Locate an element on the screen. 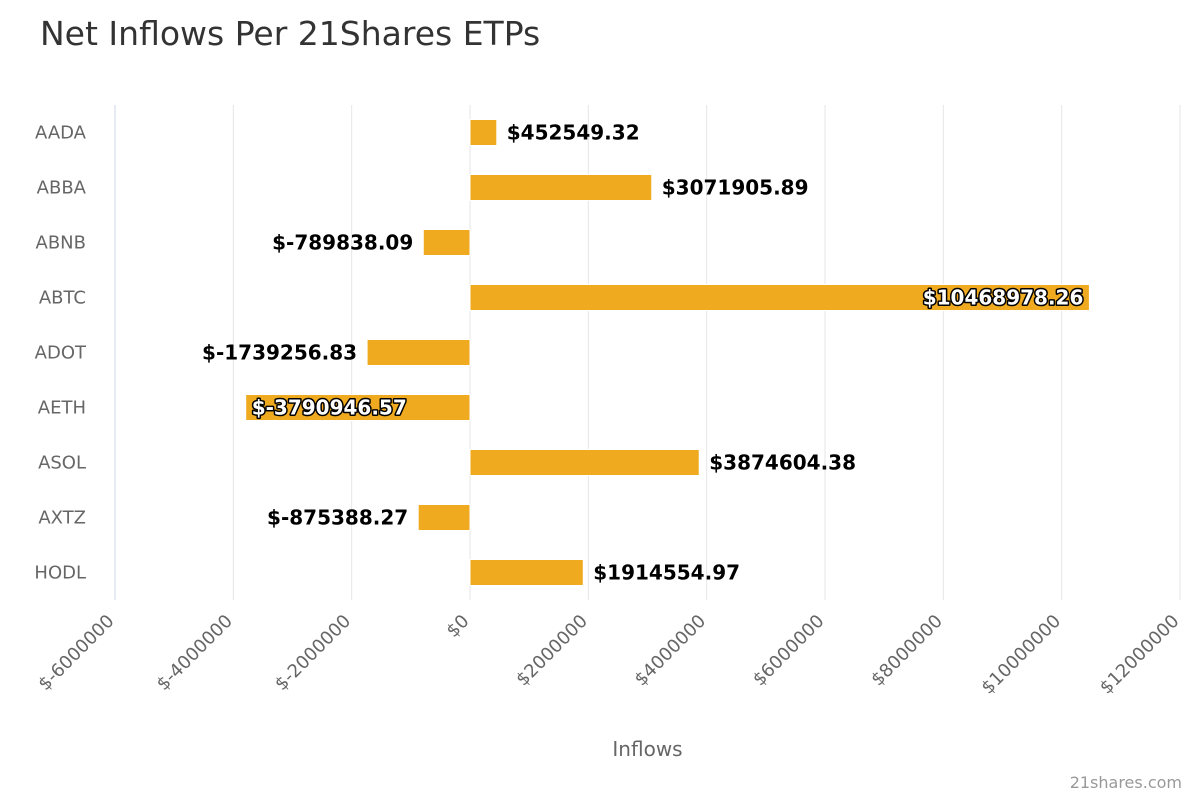 The image size is (1200, 800). category-label: ABBA is located at coordinates (62, 188).